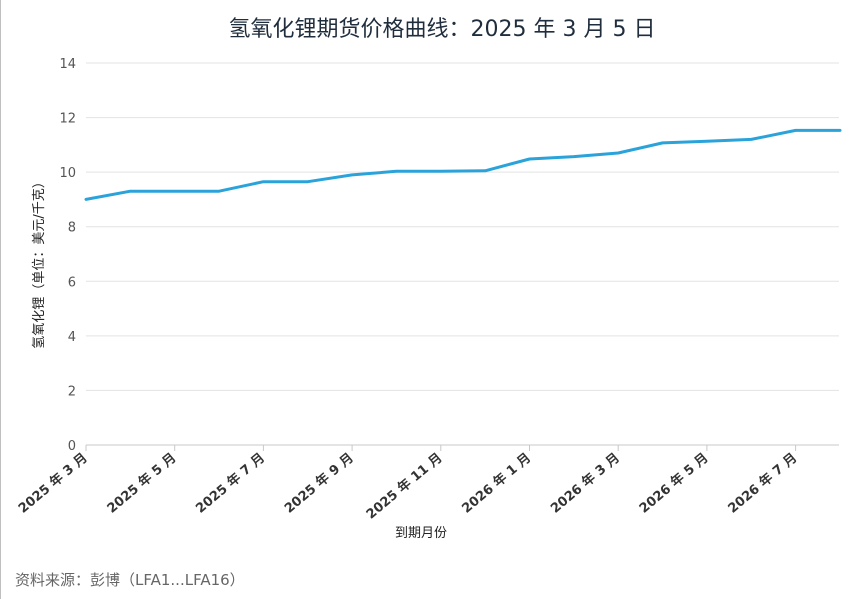 The width and height of the screenshot is (860, 599). I want to click on y-tick-label: 14, so click(67, 64).